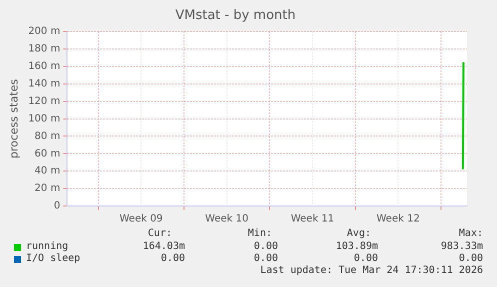 This screenshot has height=287, width=497. What do you see at coordinates (44, 32) in the screenshot?
I see `y-tick-label: 200 m` at bounding box center [44, 32].